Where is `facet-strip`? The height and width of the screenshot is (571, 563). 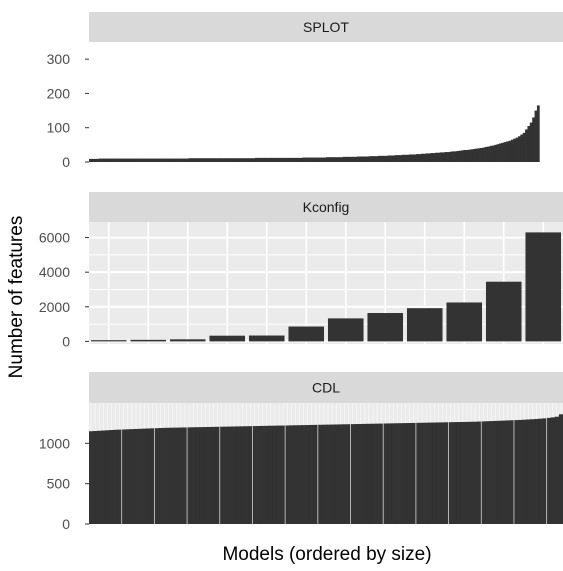
facet-strip is located at coordinates (326, 207).